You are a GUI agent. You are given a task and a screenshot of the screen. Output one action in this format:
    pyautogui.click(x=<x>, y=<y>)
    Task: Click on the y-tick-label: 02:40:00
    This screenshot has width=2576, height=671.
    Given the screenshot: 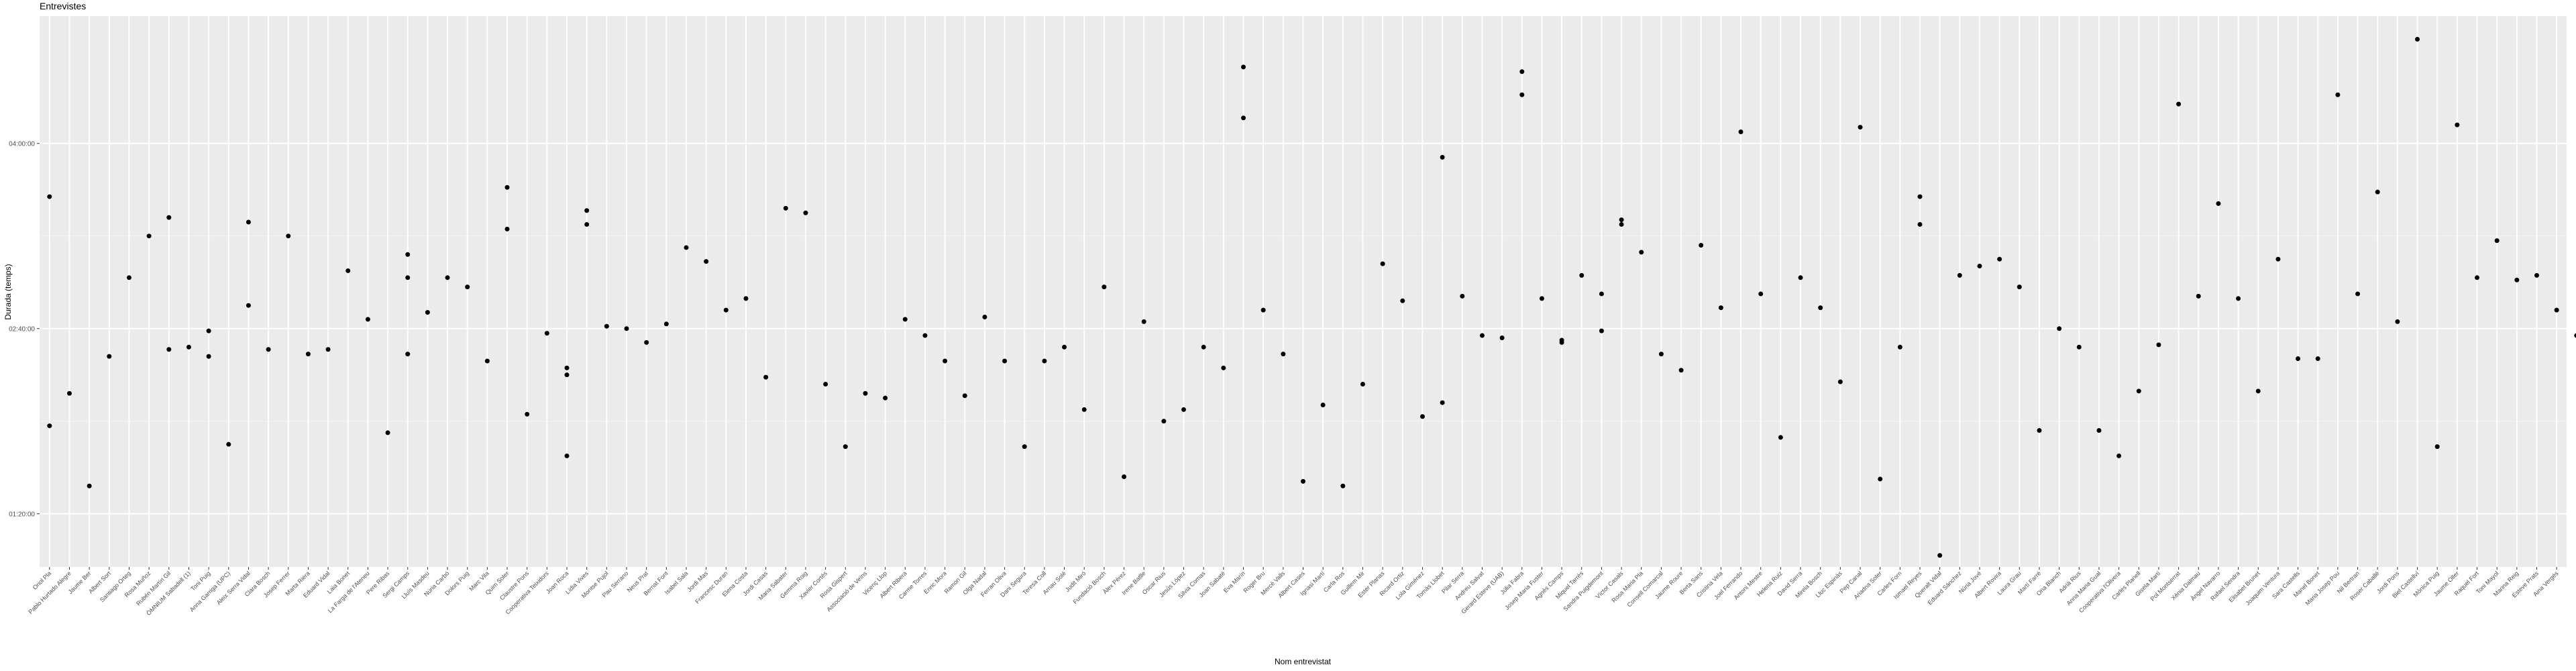 What is the action you would take?
    pyautogui.click(x=22, y=330)
    